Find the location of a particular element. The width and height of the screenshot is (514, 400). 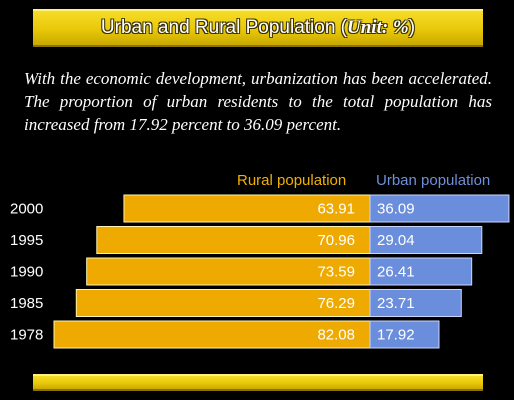

year-label: 1995 is located at coordinates (26, 240).